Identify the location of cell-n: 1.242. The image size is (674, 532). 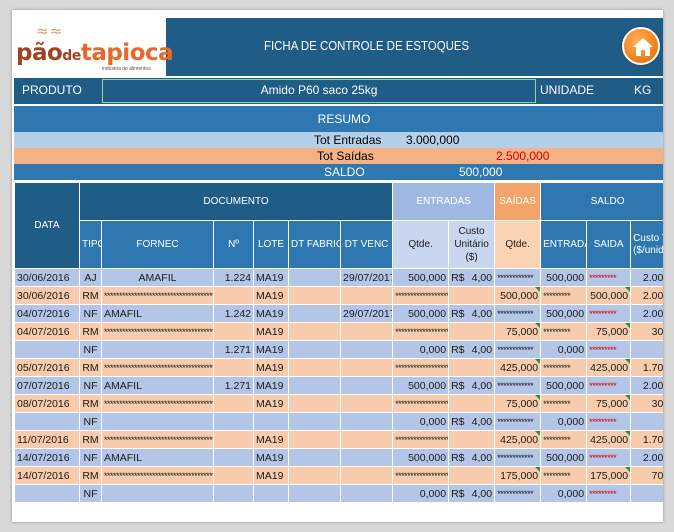
(233, 313).